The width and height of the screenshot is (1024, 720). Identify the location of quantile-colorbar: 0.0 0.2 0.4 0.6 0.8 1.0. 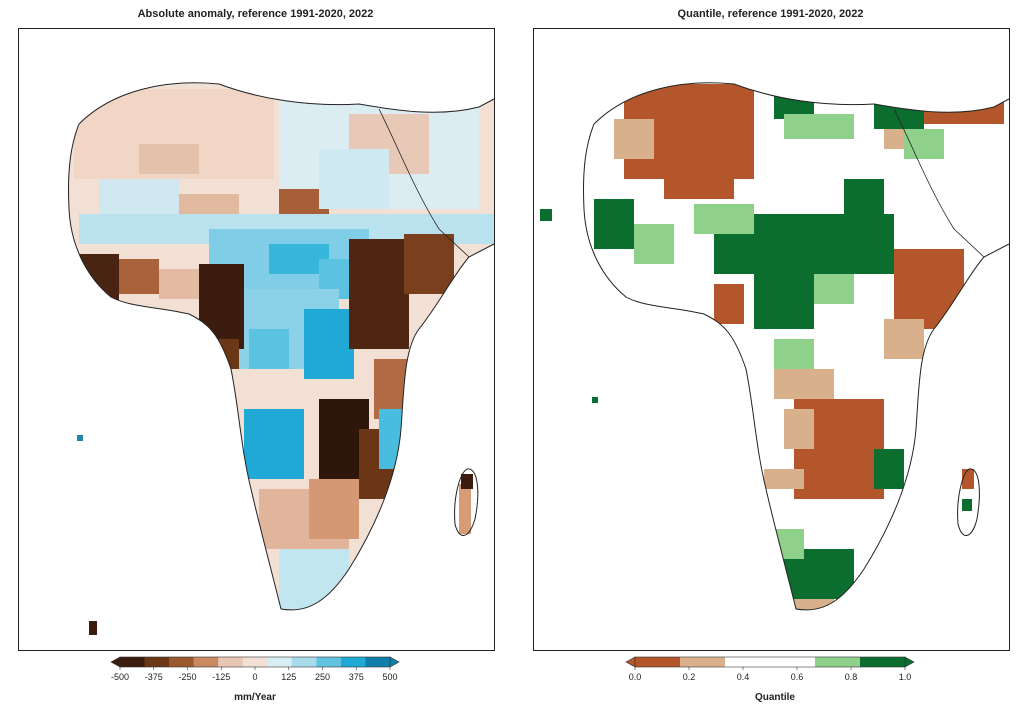
(770, 669).